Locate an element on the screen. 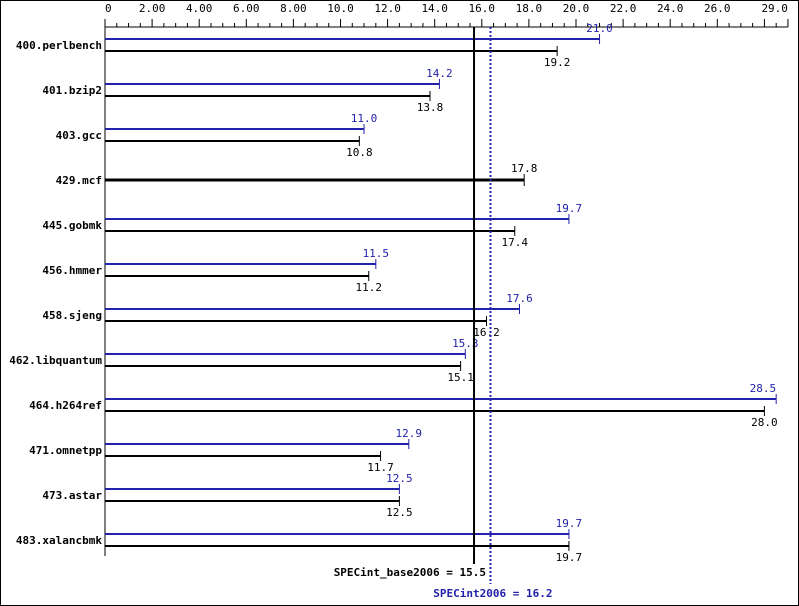 Image resolution: width=799 pixels, height=606 pixels. peak-value-label: 15.3 is located at coordinates (465, 343).